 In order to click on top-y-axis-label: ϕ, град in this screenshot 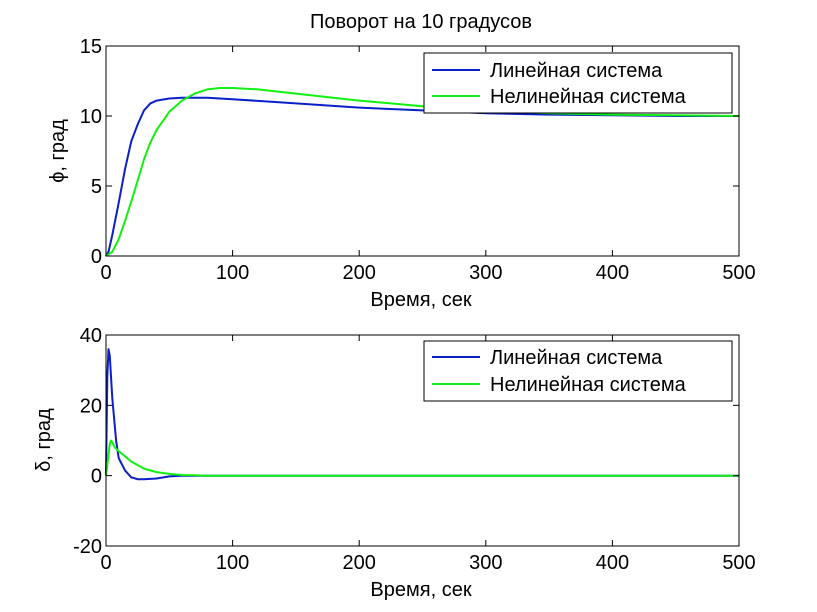, I will do `click(58, 151)`.